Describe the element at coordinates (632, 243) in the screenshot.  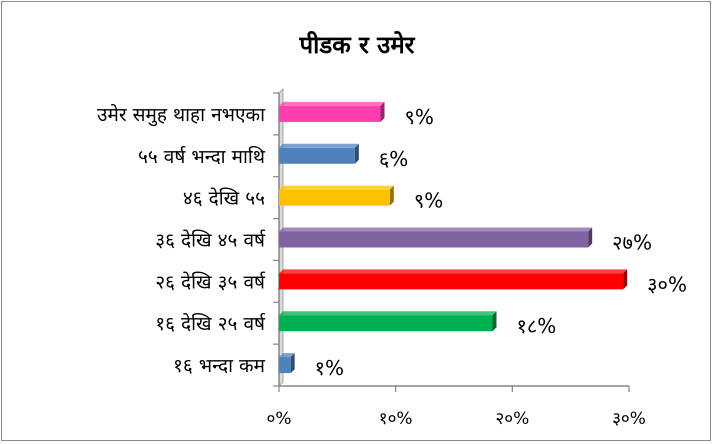
I see `data-label: २७%` at that location.